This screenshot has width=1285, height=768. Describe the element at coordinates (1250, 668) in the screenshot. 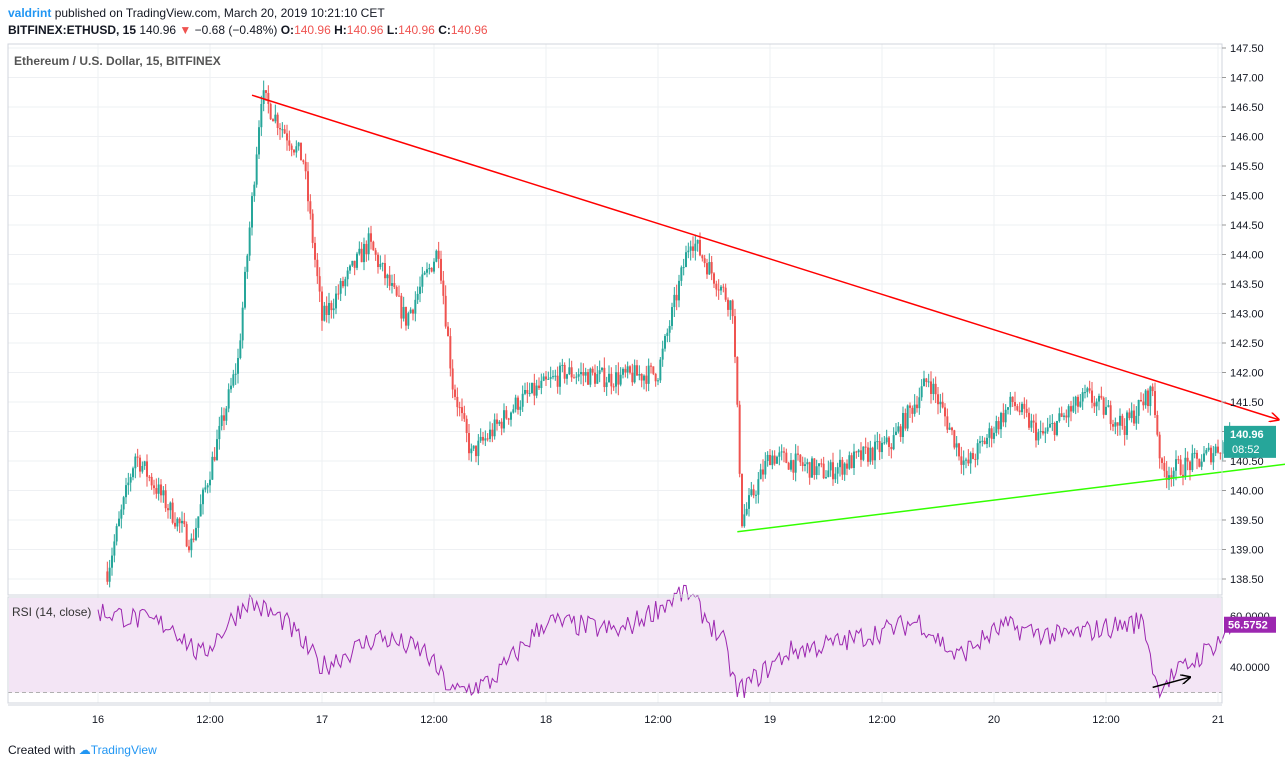

I see `rsi-tick-label: 40.0000` at that location.